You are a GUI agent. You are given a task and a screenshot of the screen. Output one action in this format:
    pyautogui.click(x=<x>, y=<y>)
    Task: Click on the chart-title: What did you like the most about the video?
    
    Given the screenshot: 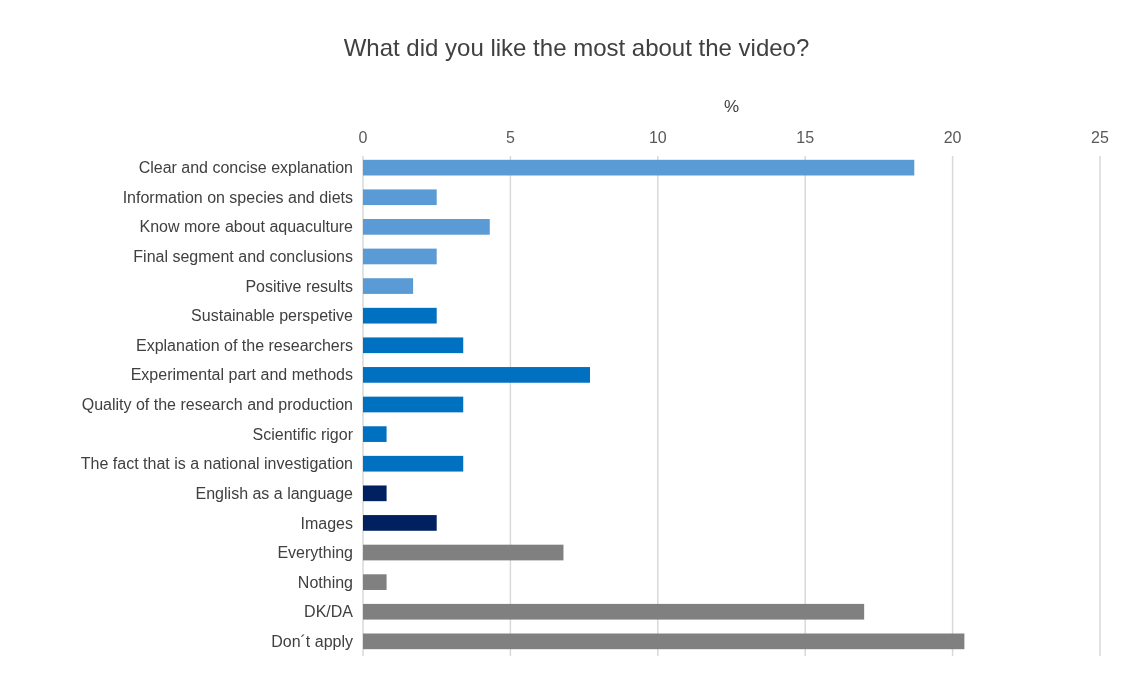 What is the action you would take?
    pyautogui.click(x=576, y=47)
    